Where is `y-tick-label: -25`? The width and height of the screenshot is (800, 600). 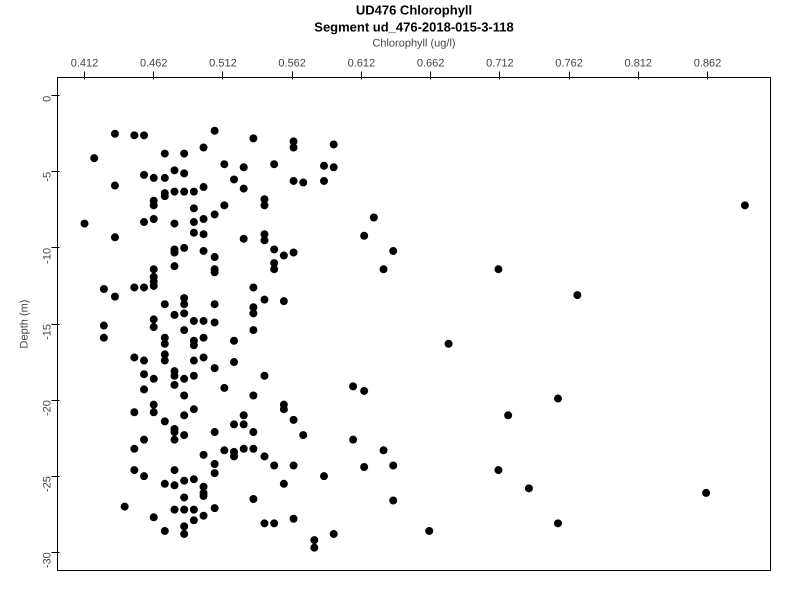 y-tick-label: -25 is located at coordinates (48, 484).